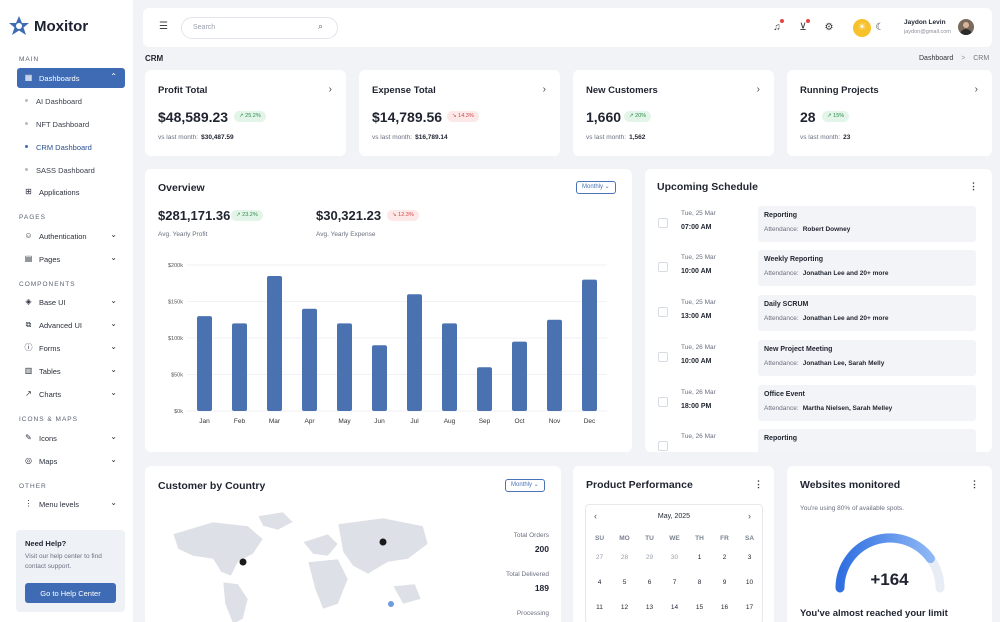 This screenshot has width=1000, height=622. I want to click on next-month-icon: ›, so click(749, 516).